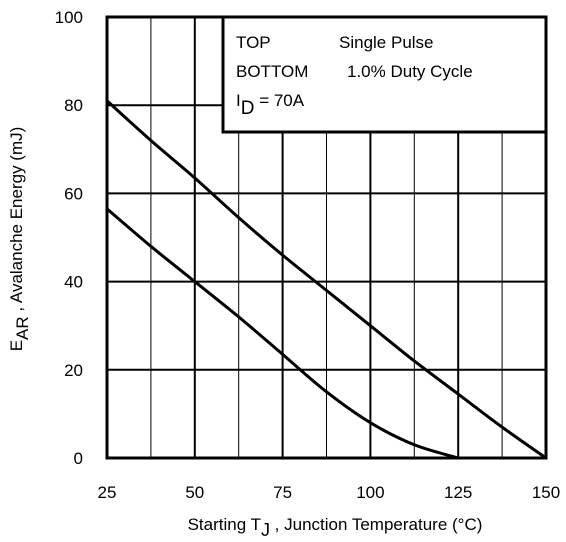 The height and width of the screenshot is (542, 566). Describe the element at coordinates (376, 524) in the screenshot. I see `x-axis-title-suffix: , Junction Temperature (°C)` at that location.